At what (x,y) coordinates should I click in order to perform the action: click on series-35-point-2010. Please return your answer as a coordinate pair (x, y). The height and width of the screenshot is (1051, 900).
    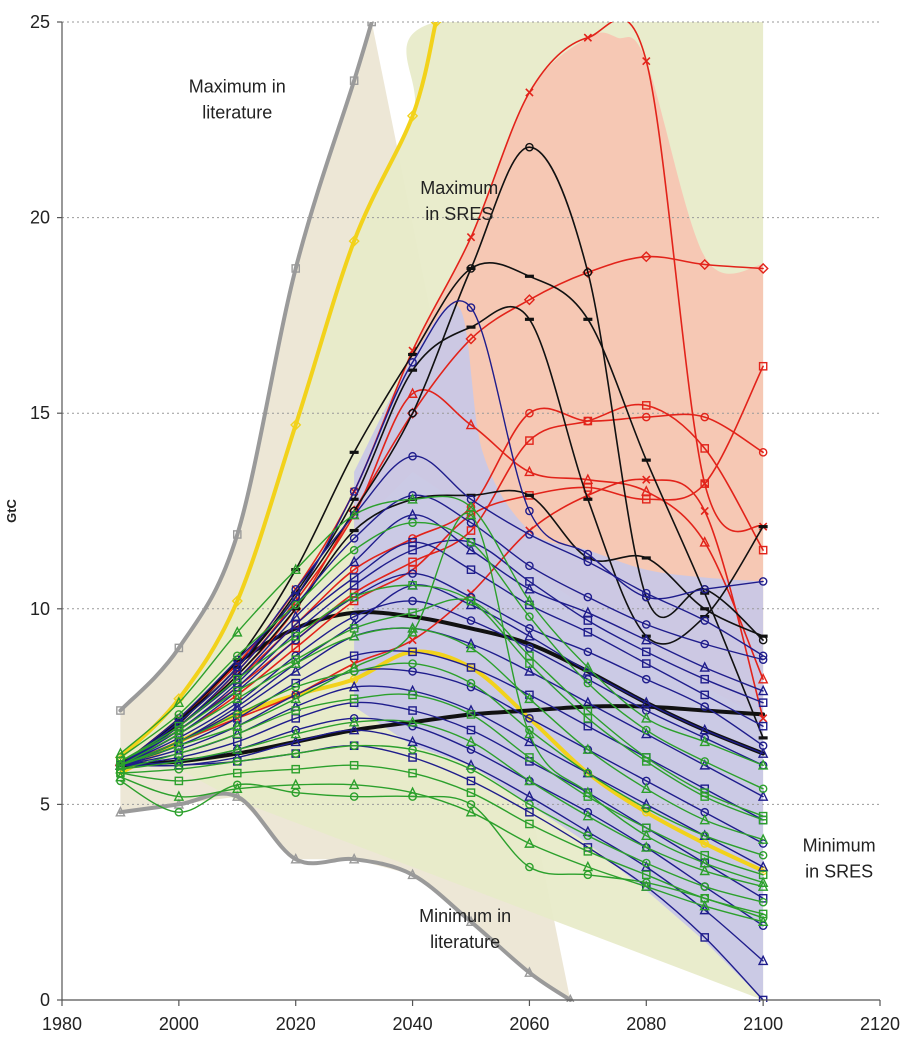
    Looking at the image, I should click on (237, 631).